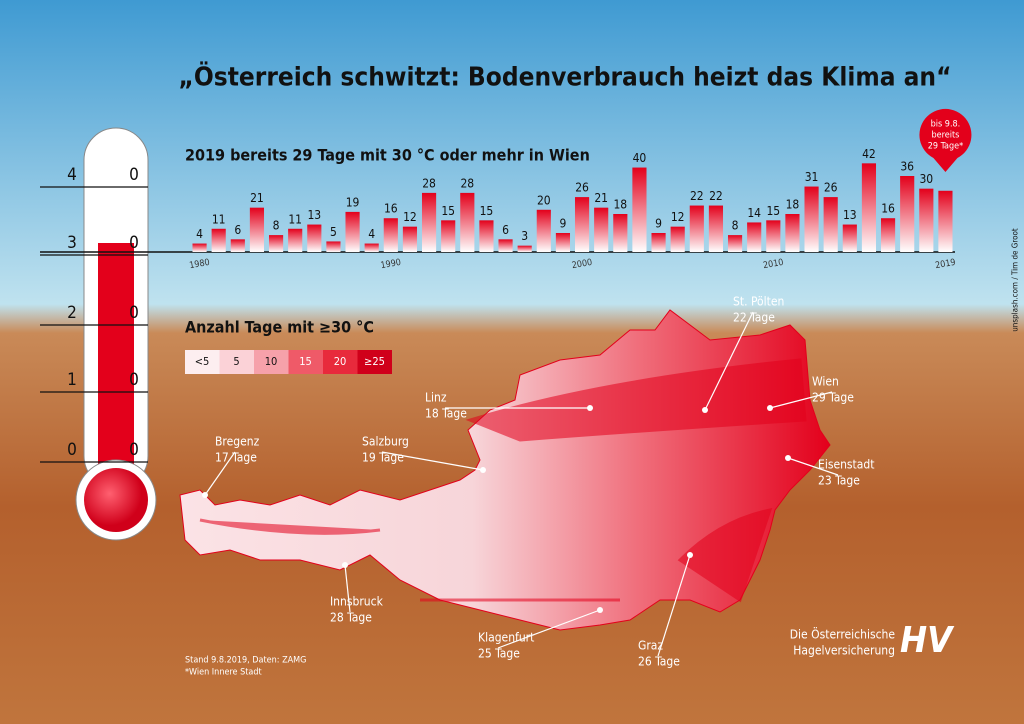 The width and height of the screenshot is (1024, 724). I want to click on annotation-bubble, so click(945, 140).